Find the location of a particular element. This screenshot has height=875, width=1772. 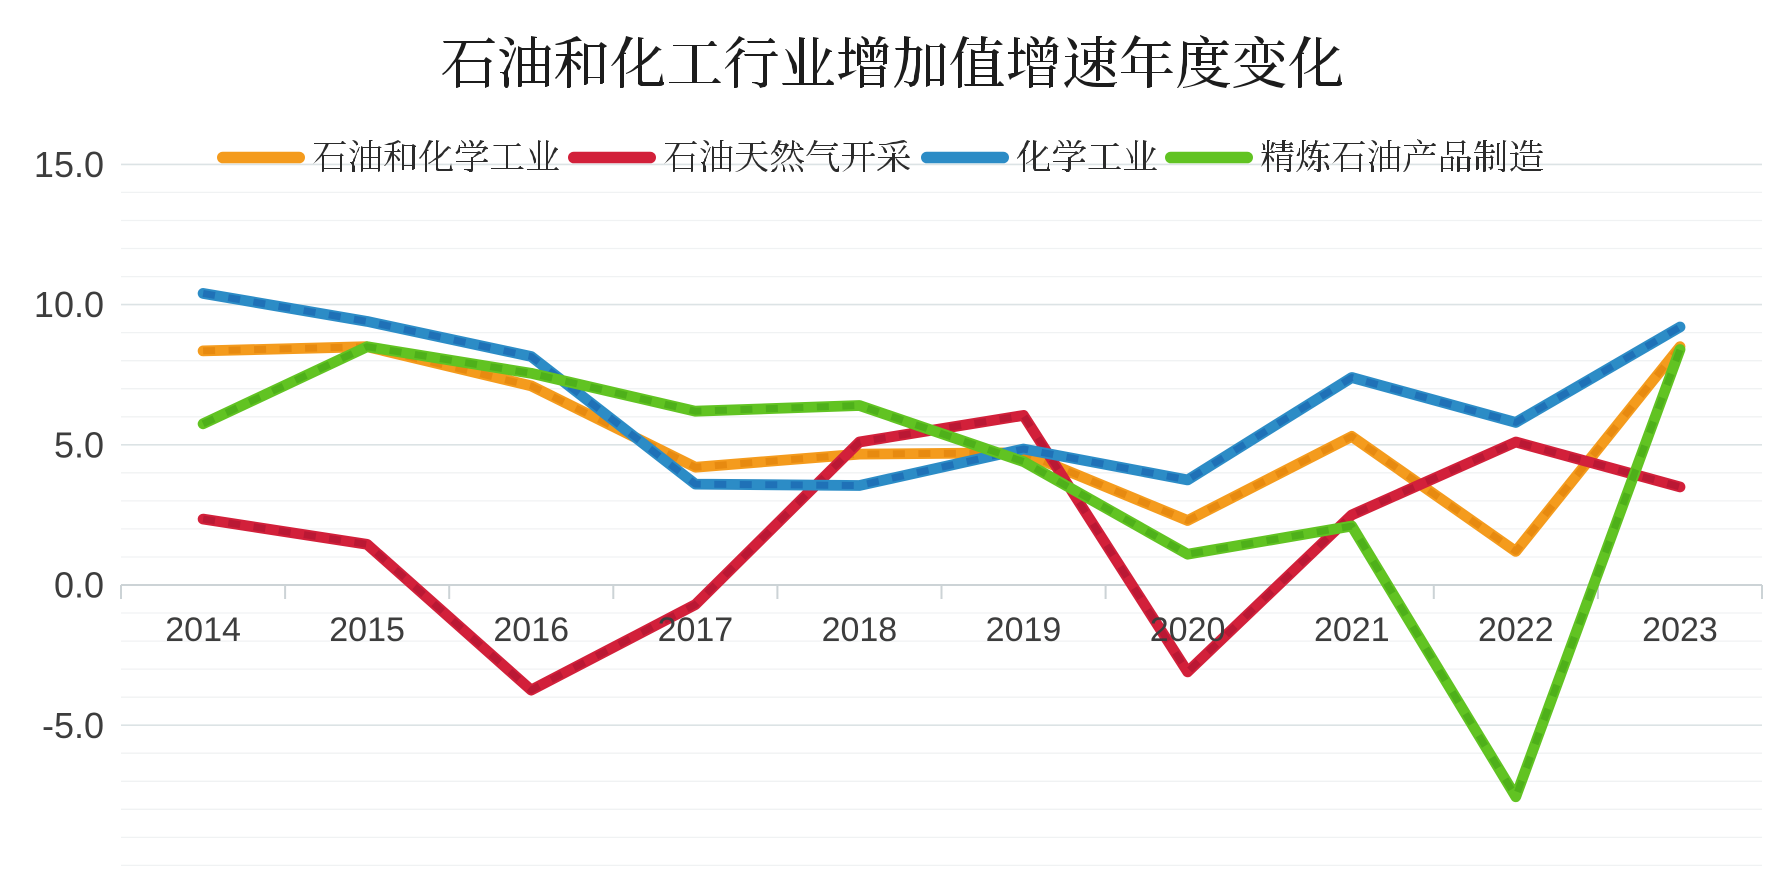

svg-text: 2016 is located at coordinates (531, 630).